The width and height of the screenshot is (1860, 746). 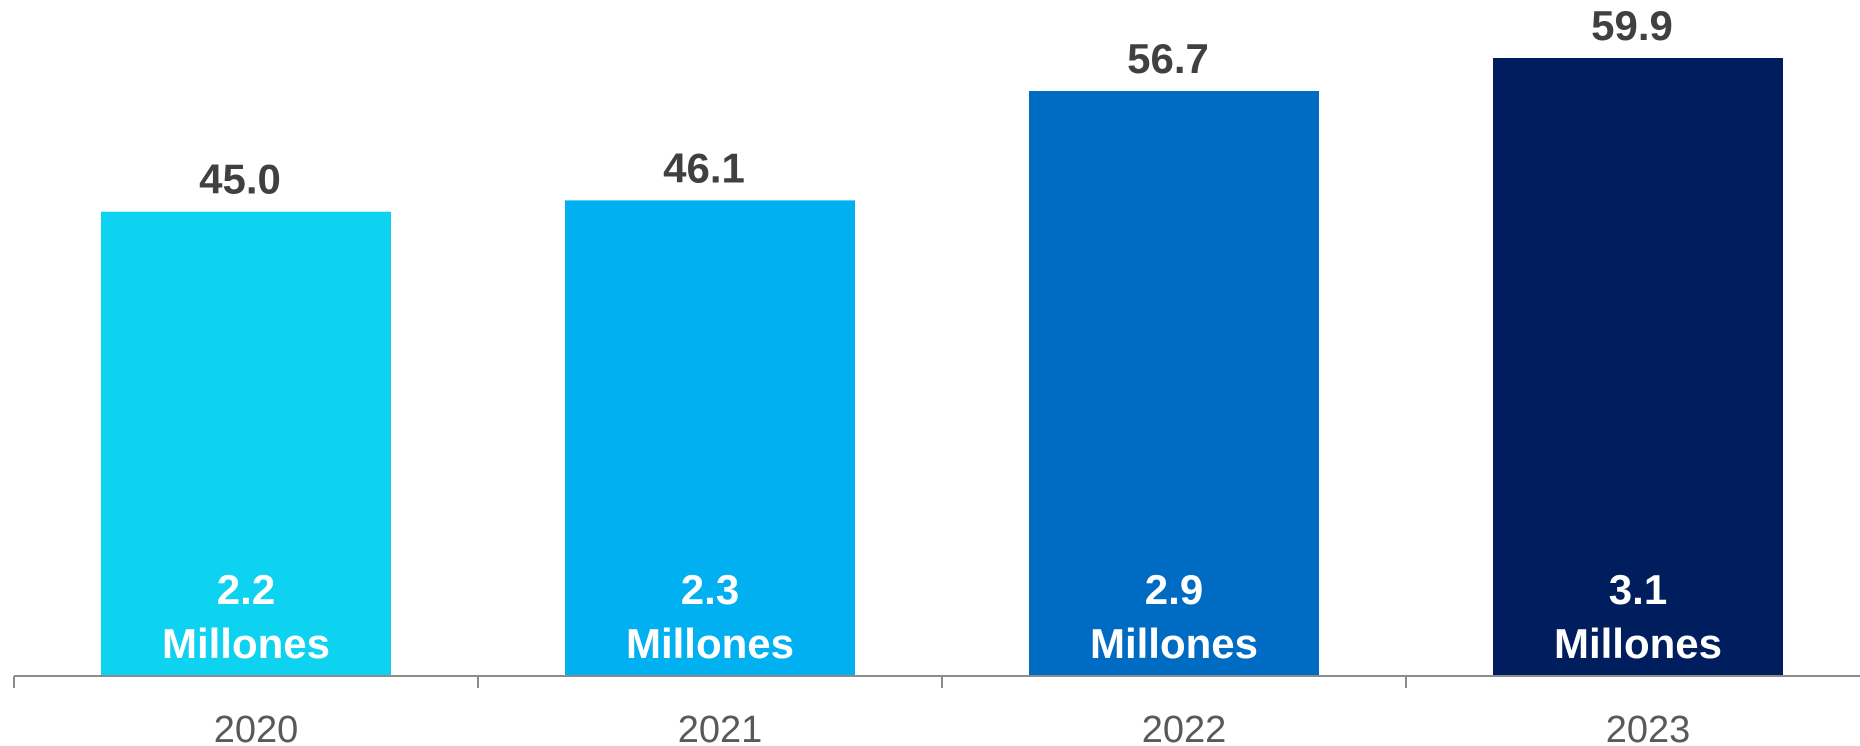 I want to click on inner-unit-2020: Millones, so click(x=246, y=643).